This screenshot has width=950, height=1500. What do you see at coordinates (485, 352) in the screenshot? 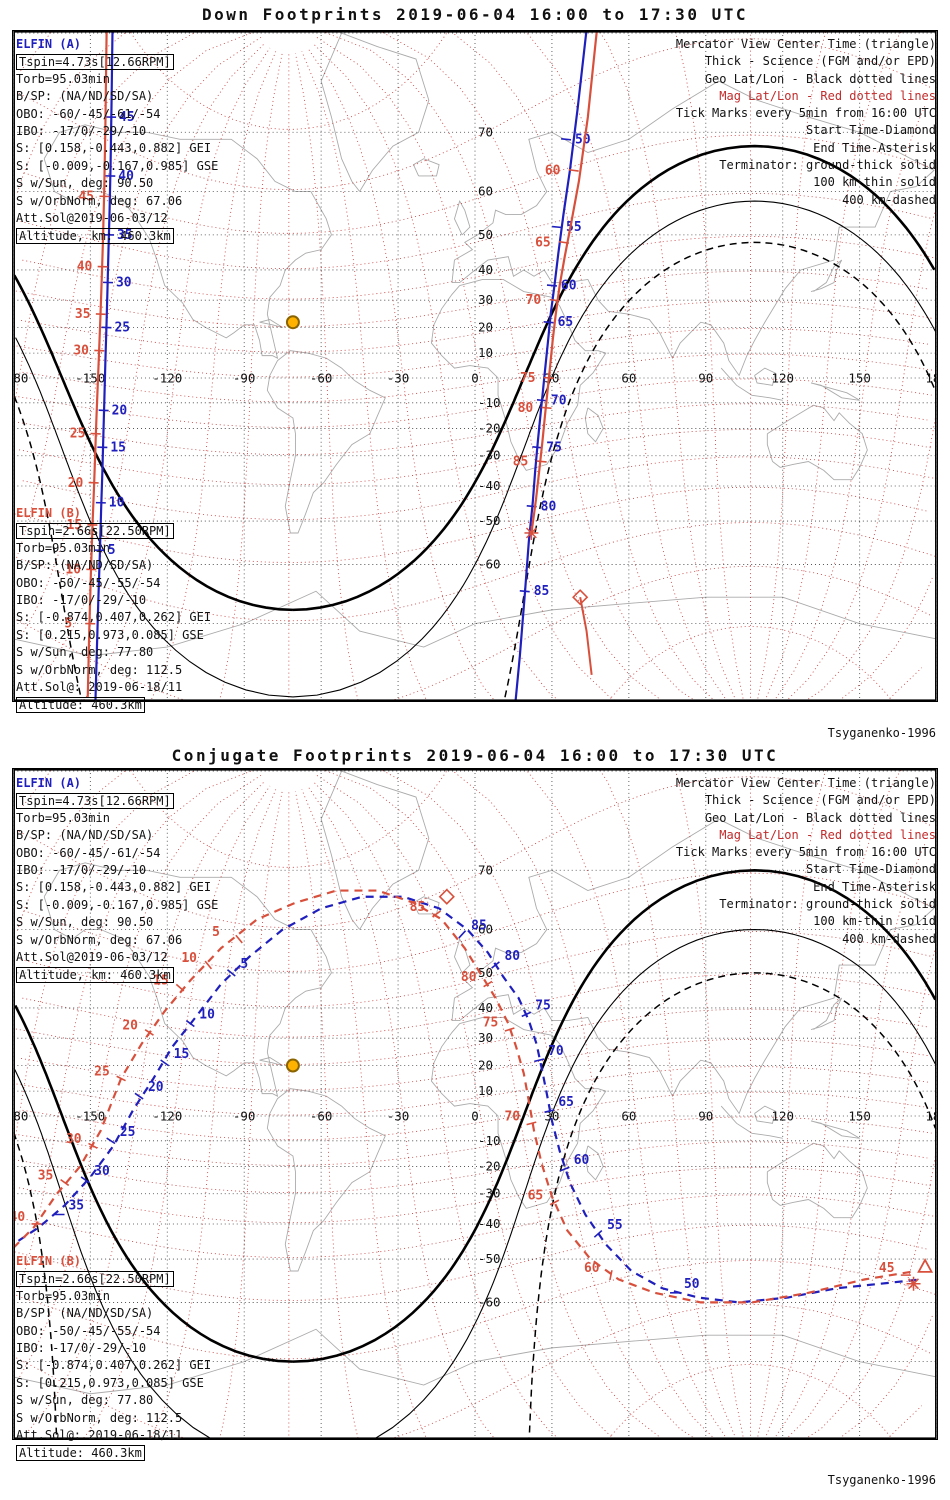
I see `lat-tick-label: 10` at bounding box center [485, 352].